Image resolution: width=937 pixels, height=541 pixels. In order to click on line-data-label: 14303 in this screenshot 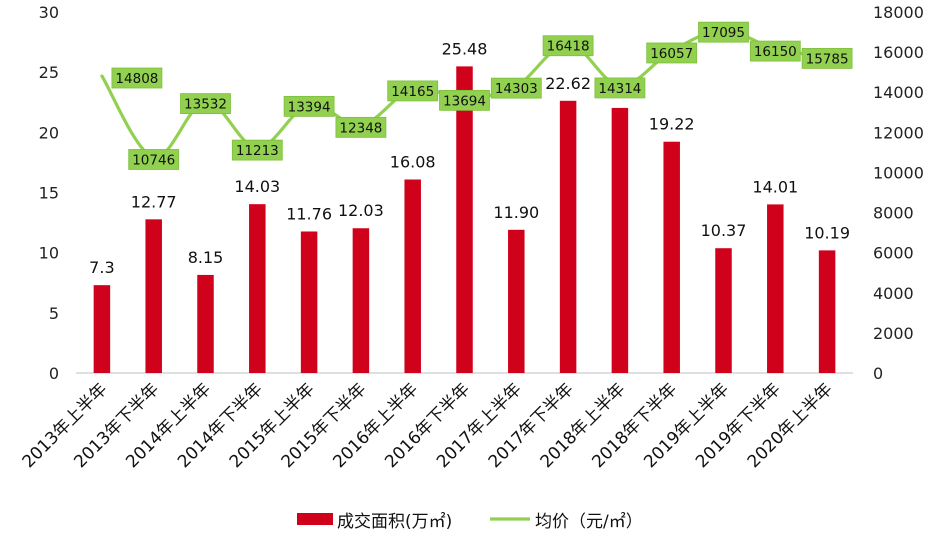, I will do `click(516, 89)`.